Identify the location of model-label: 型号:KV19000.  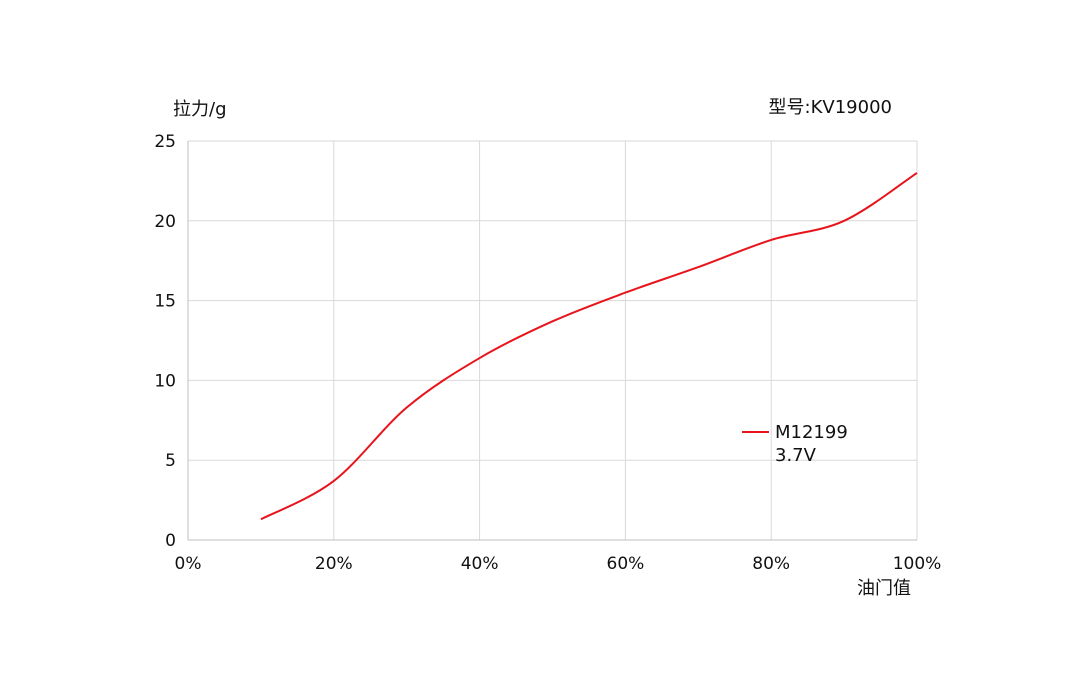
(830, 107).